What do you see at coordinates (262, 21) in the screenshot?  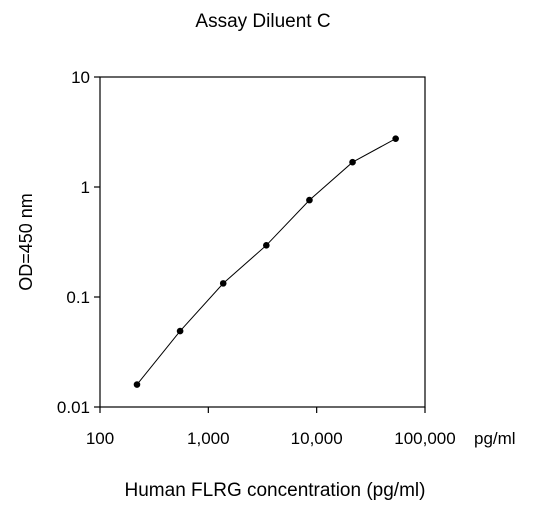 I see `chart-title: Assay Diluent C` at bounding box center [262, 21].